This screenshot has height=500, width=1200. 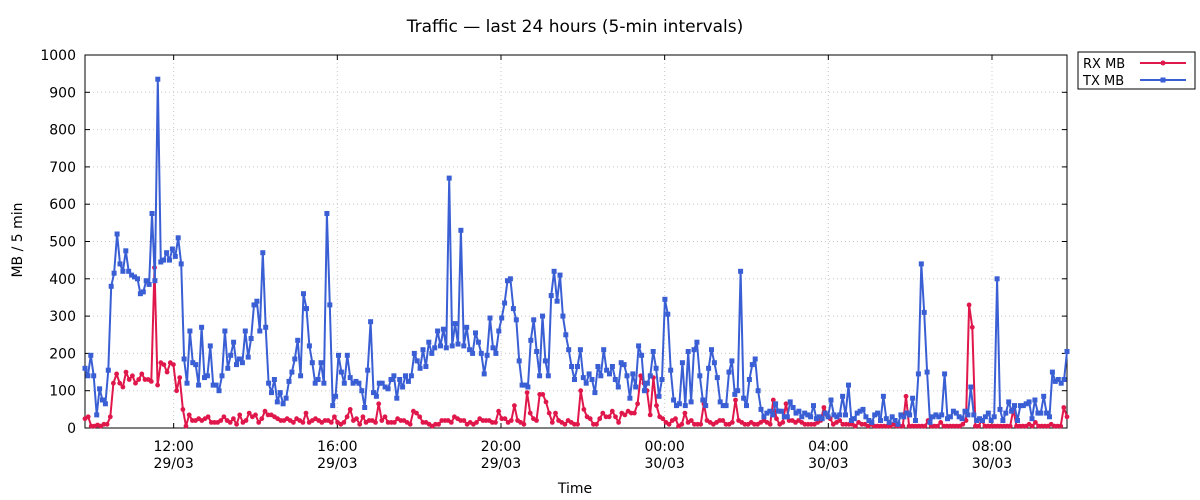 What do you see at coordinates (62, 93) in the screenshot?
I see `y-tick-label: 900` at bounding box center [62, 93].